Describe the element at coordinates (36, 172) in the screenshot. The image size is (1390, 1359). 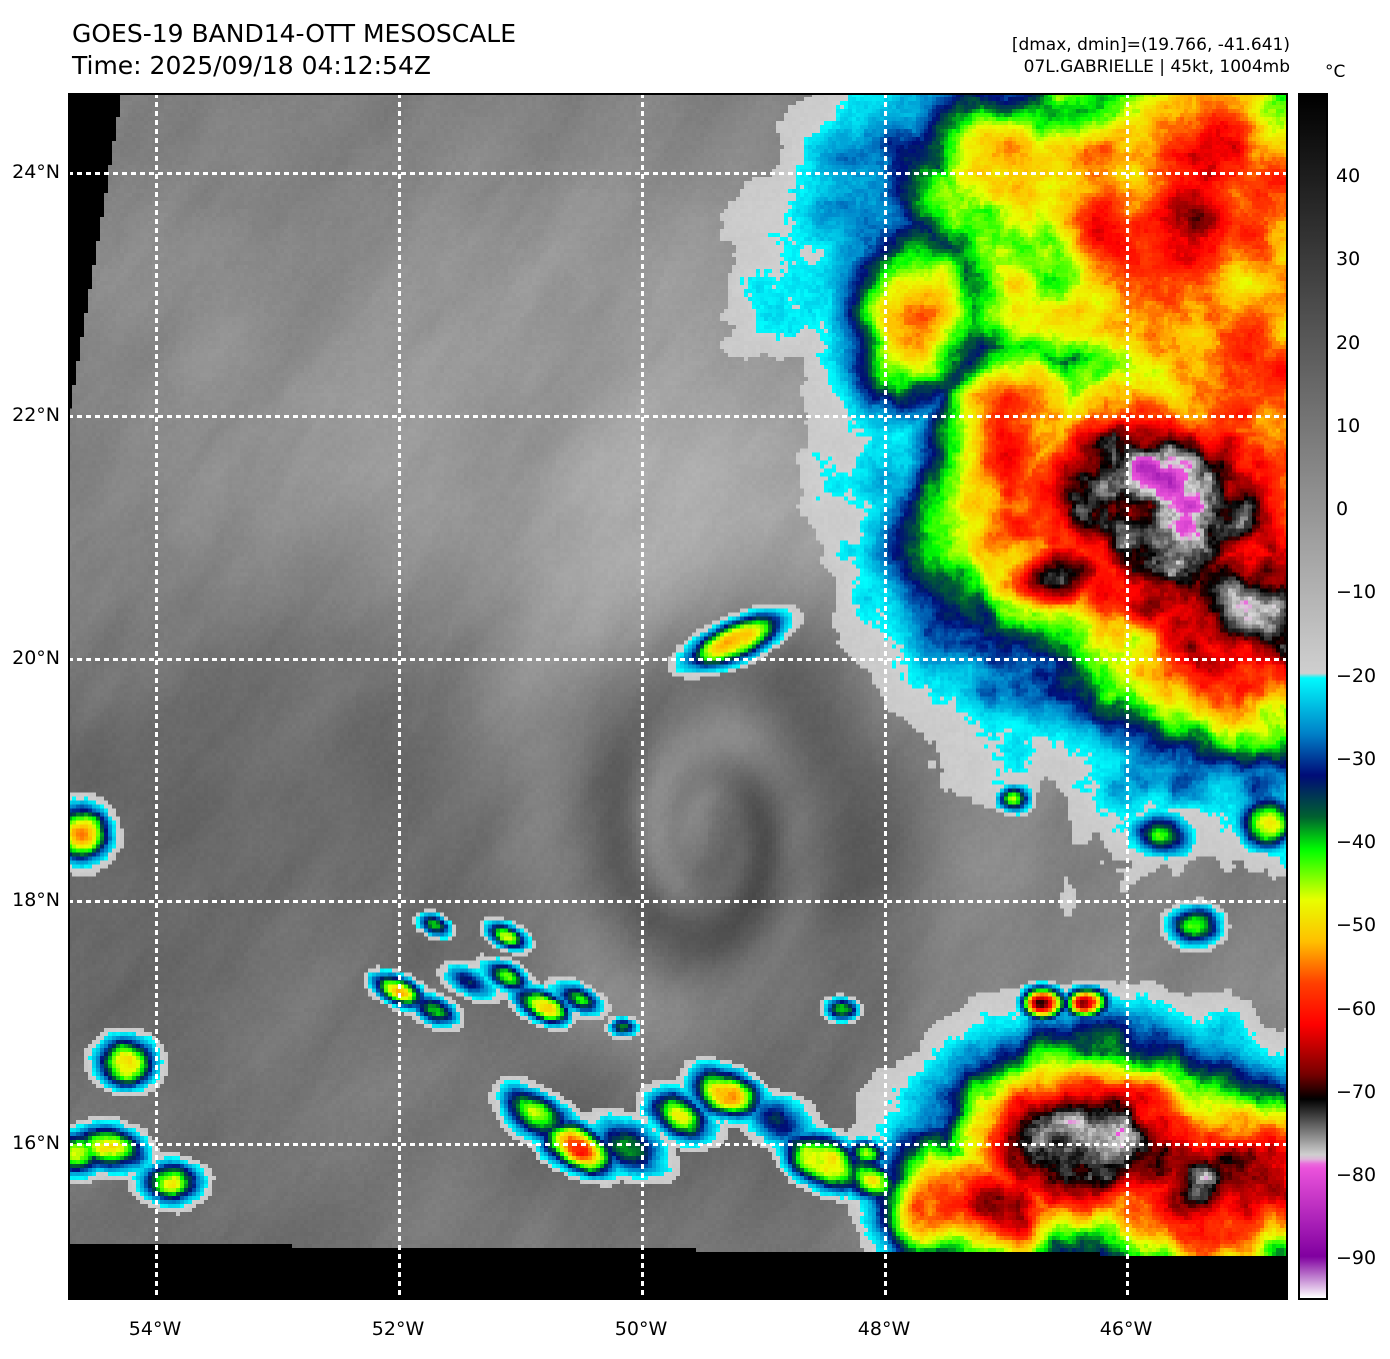
I see `lat-tick-24: 24°N` at that location.